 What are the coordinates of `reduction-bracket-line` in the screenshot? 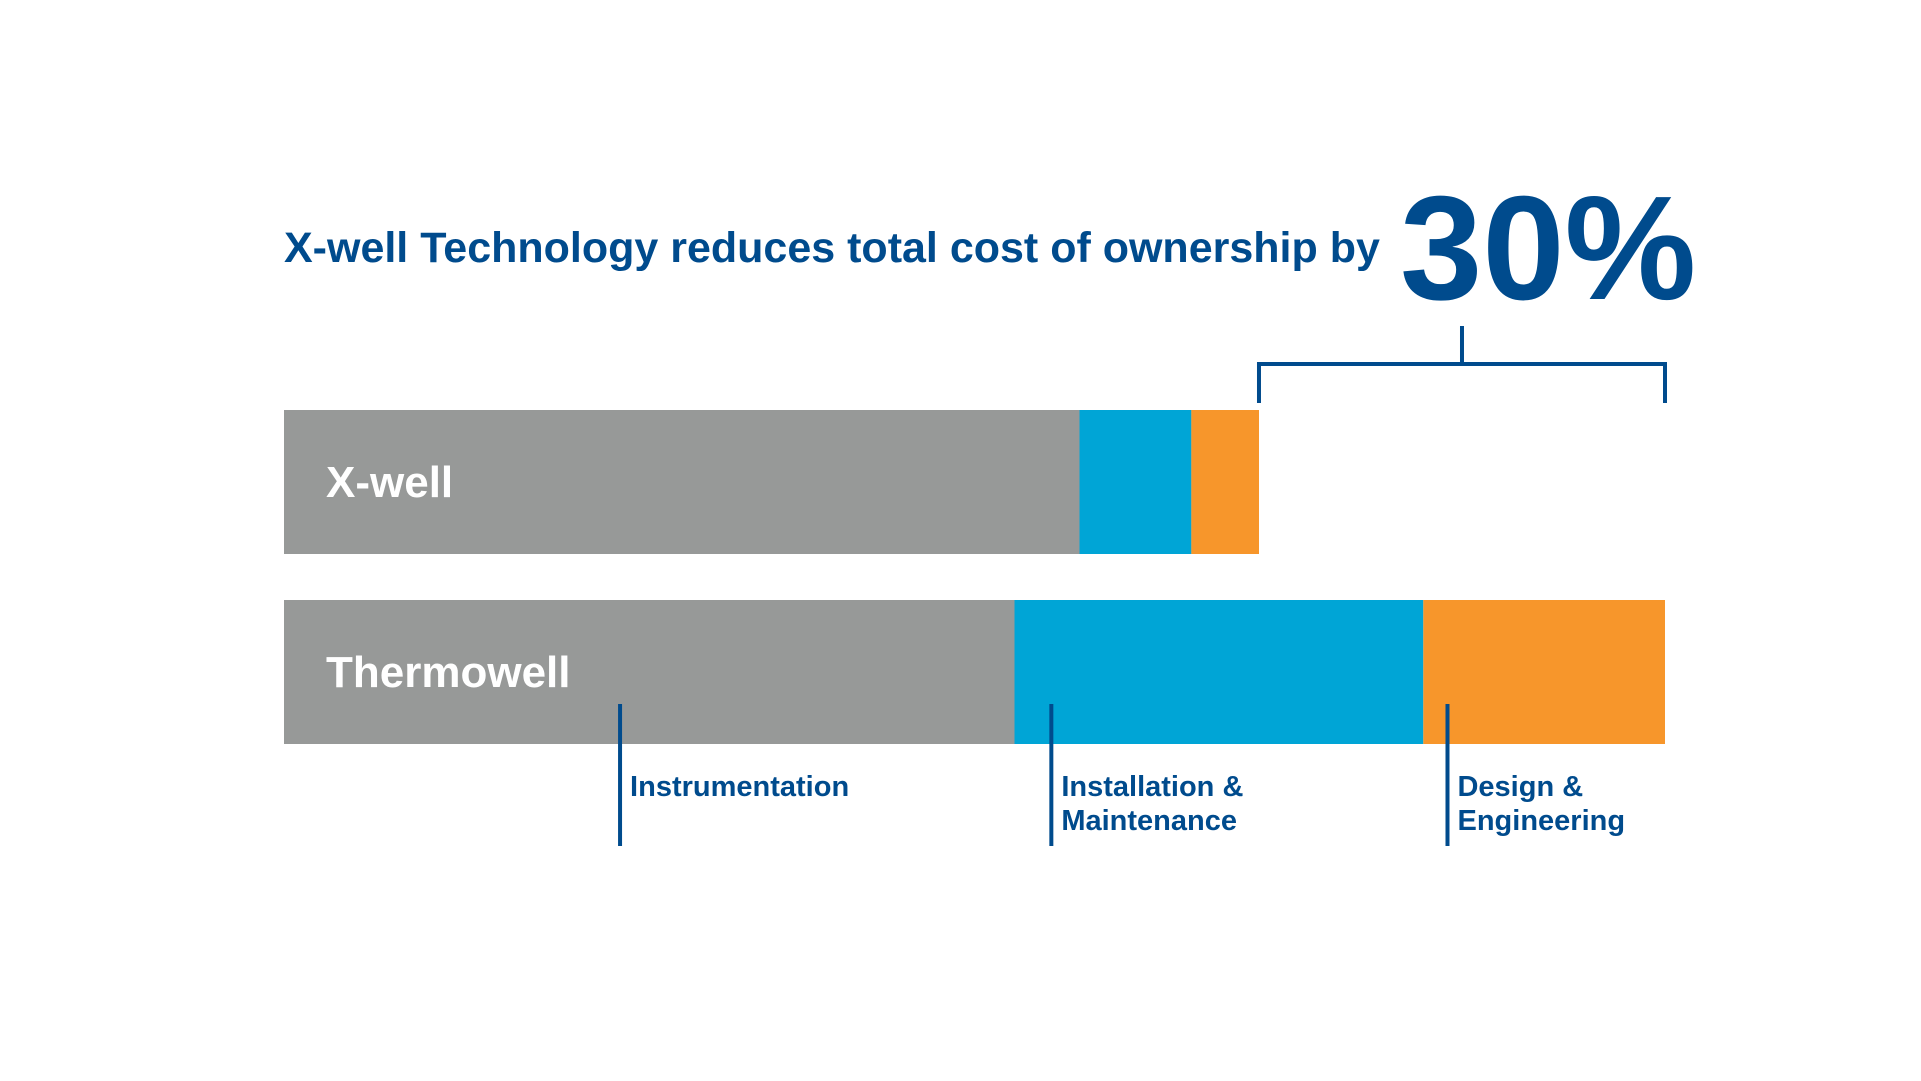 It's located at (1461, 364).